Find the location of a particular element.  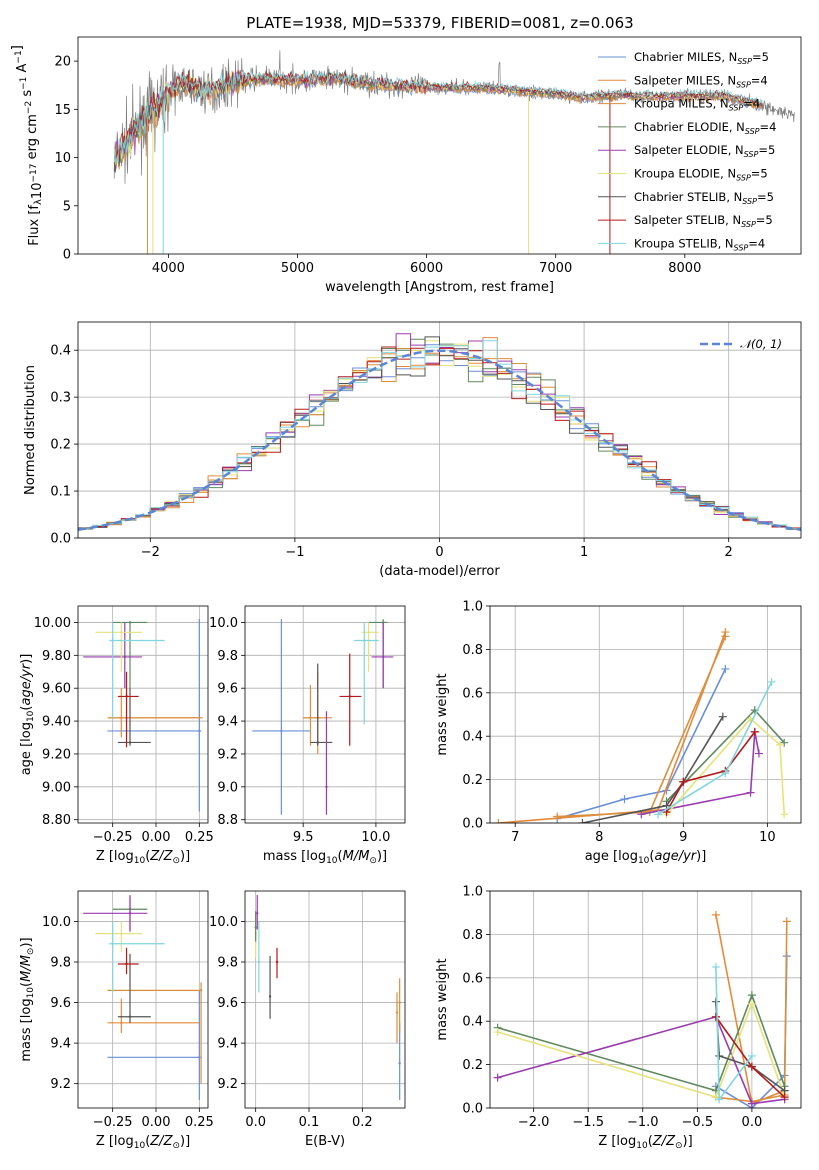

y-tick-label: 9.8 is located at coordinates (60, 962).